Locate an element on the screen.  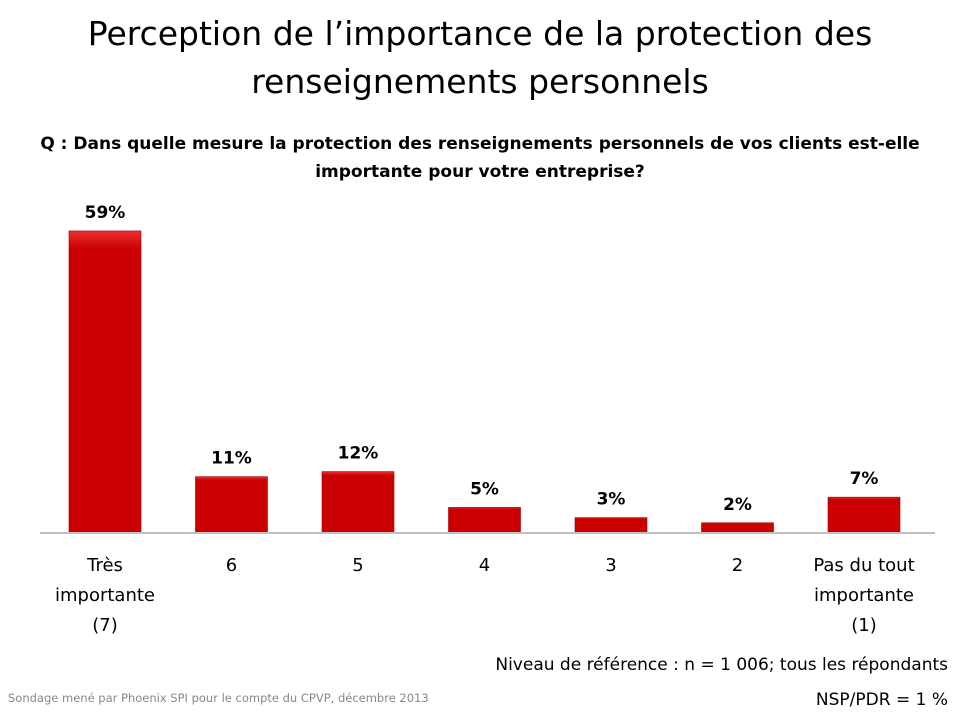
data-label: 7% is located at coordinates (864, 479).